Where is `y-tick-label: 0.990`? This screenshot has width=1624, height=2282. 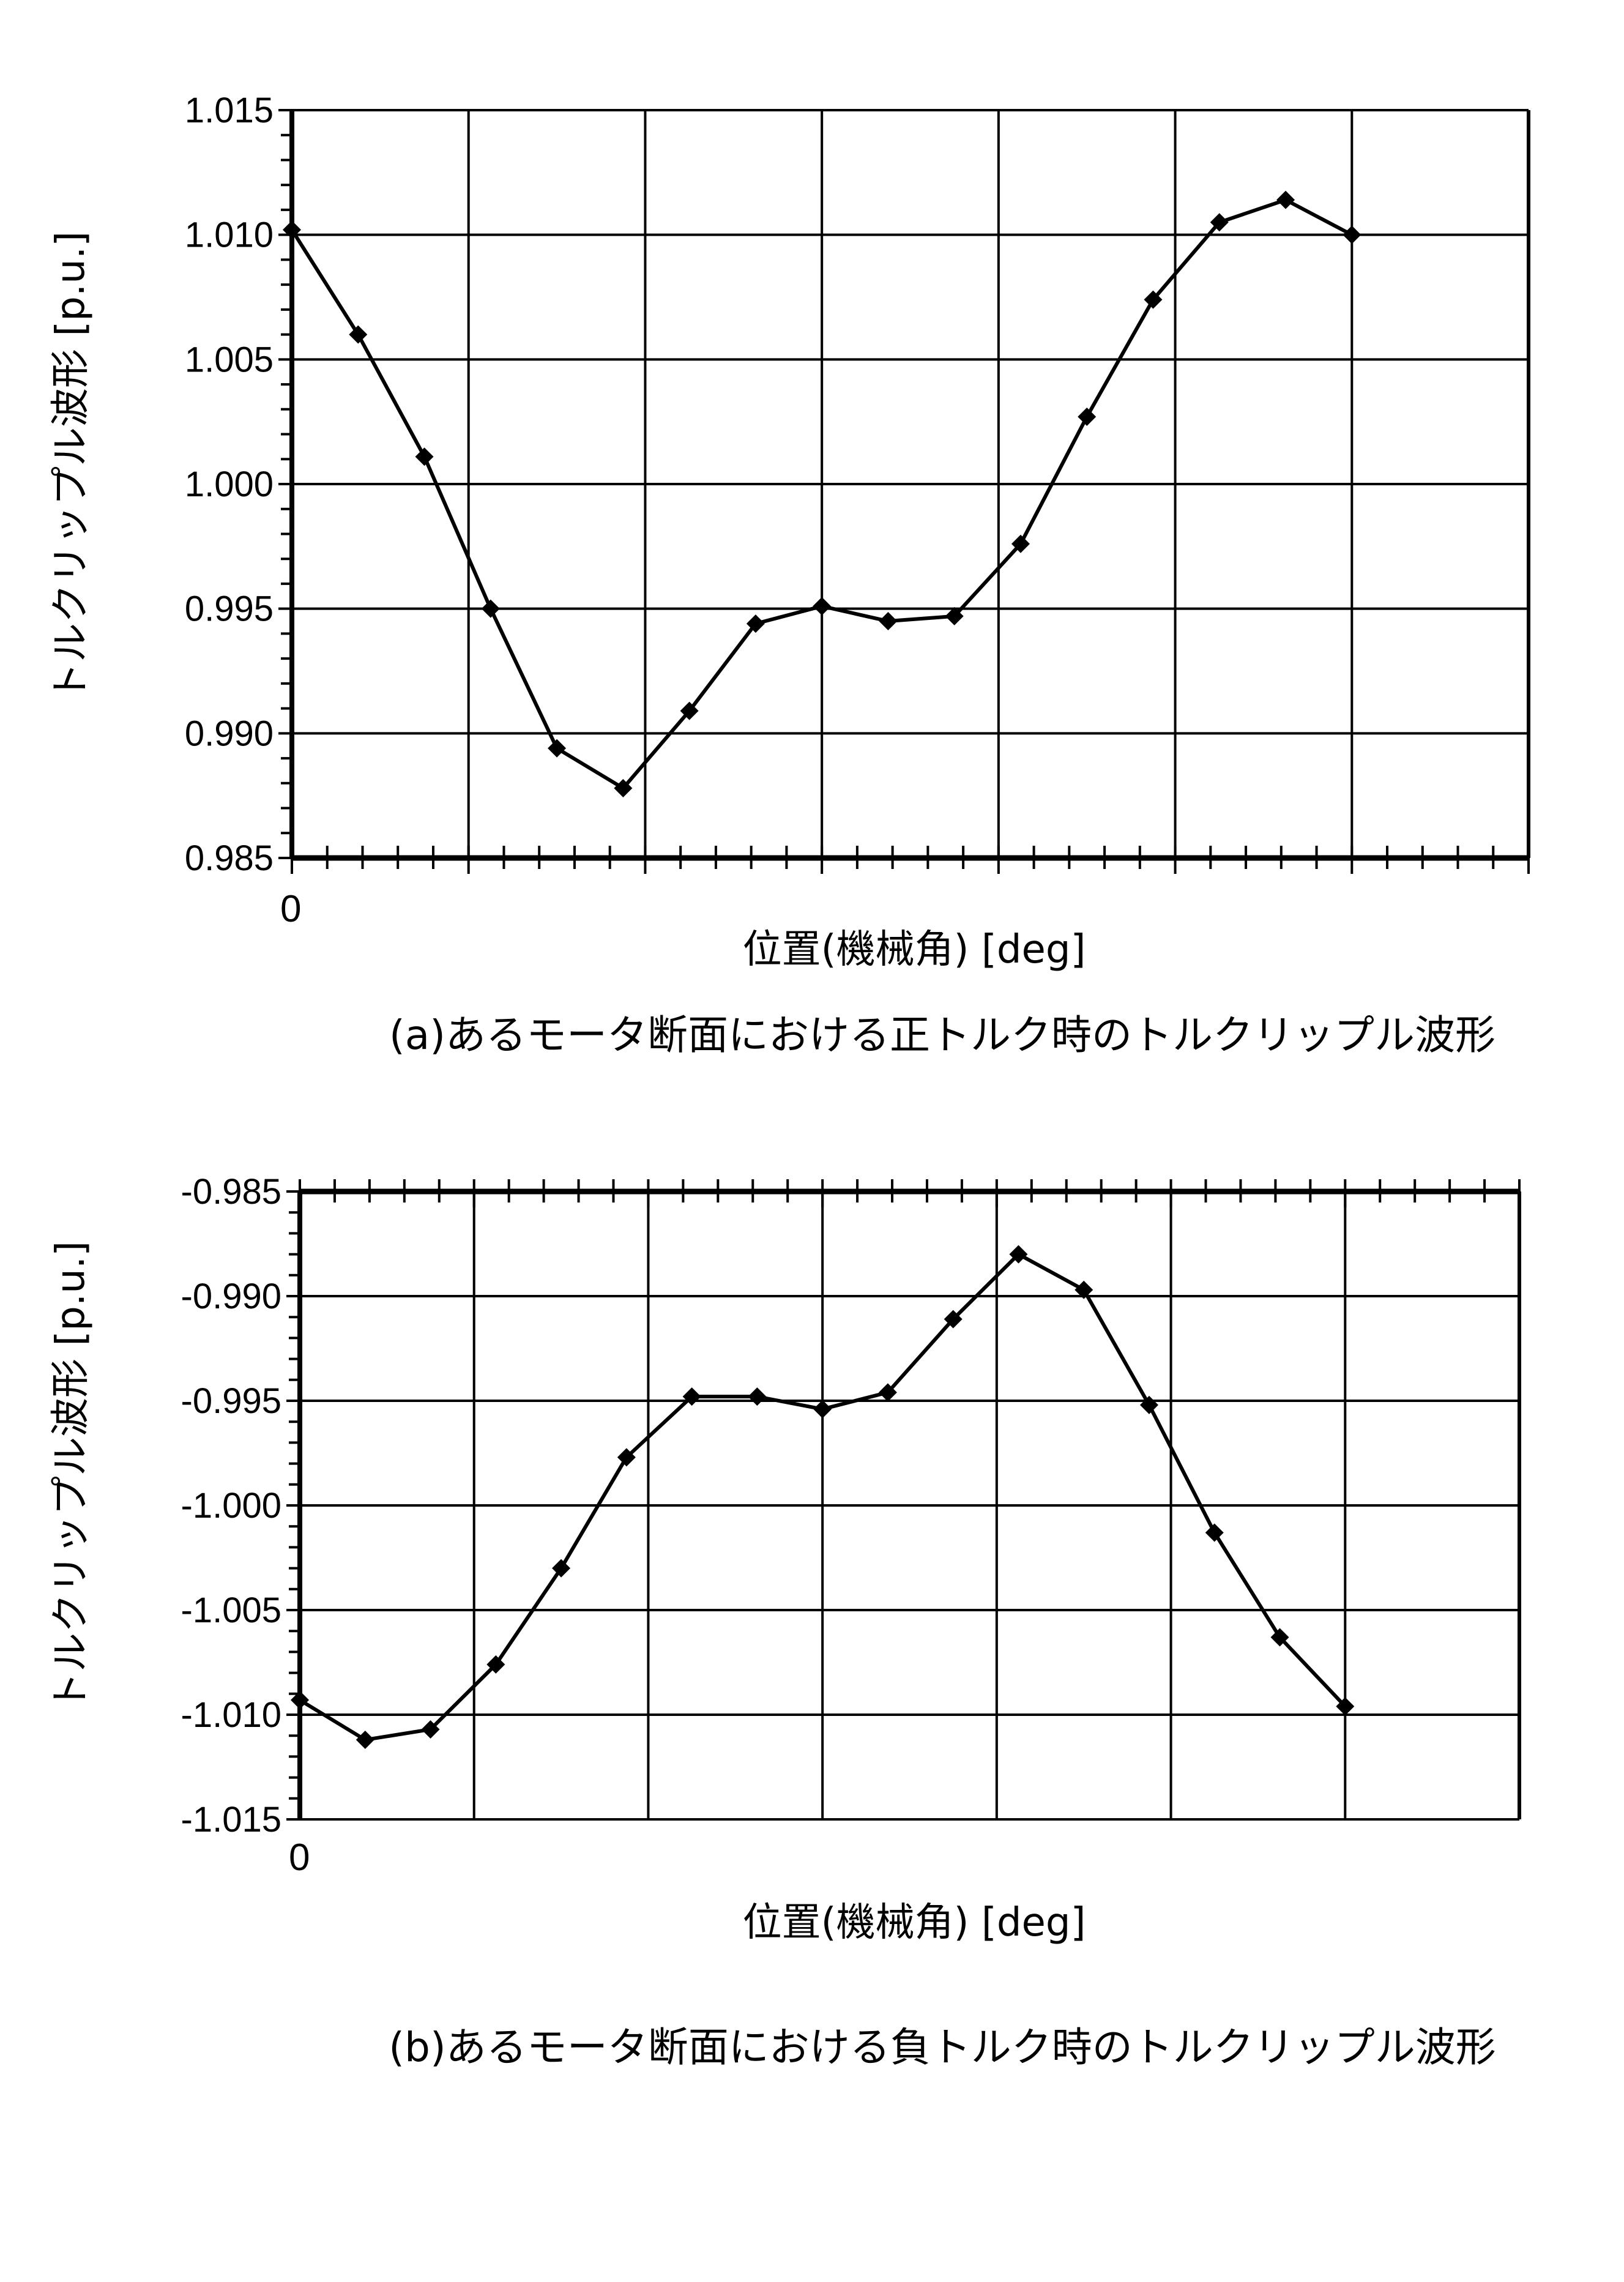 y-tick-label: 0.990 is located at coordinates (229, 733).